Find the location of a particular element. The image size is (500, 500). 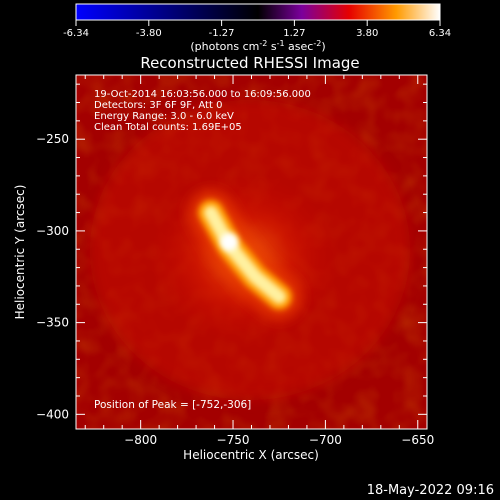

source-core is located at coordinates (245, 254).